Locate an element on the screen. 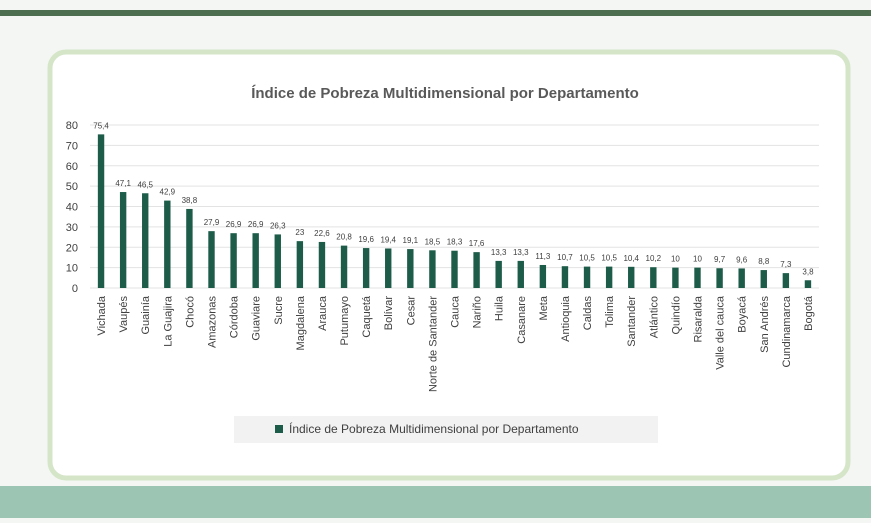  x-tick-label: Caldas is located at coordinates (588, 313).